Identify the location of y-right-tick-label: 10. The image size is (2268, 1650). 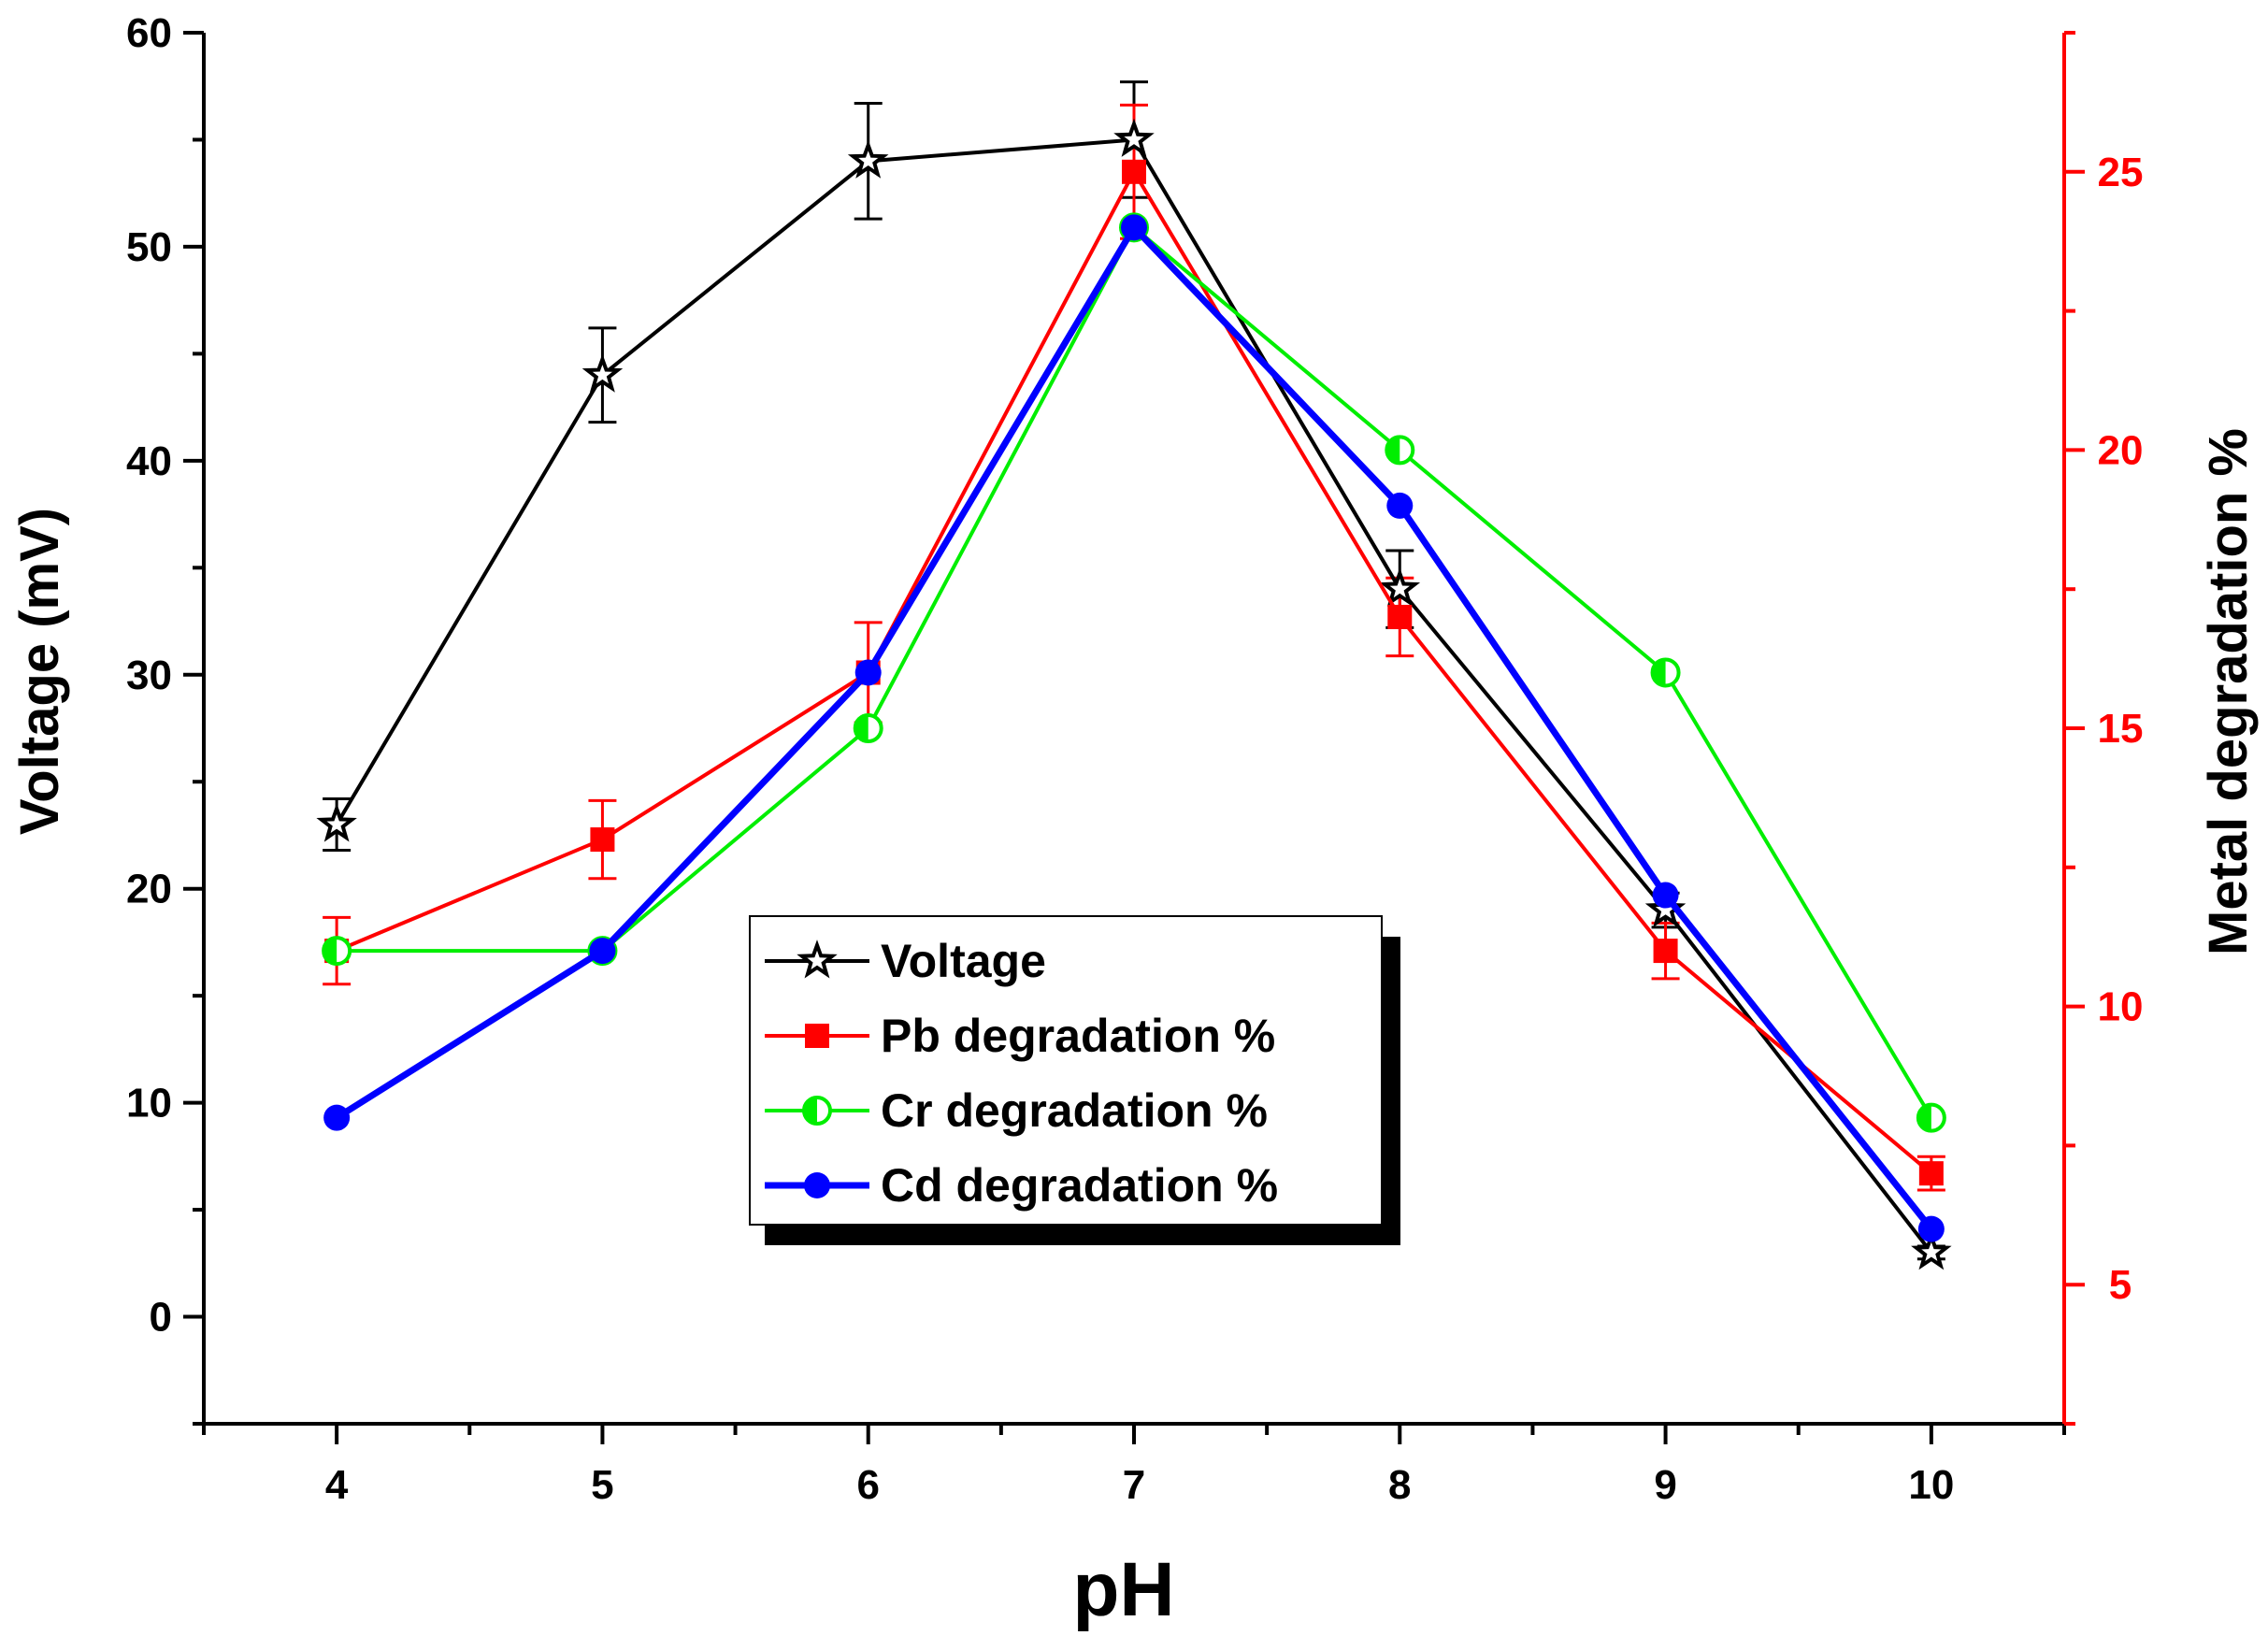
(2121, 1007).